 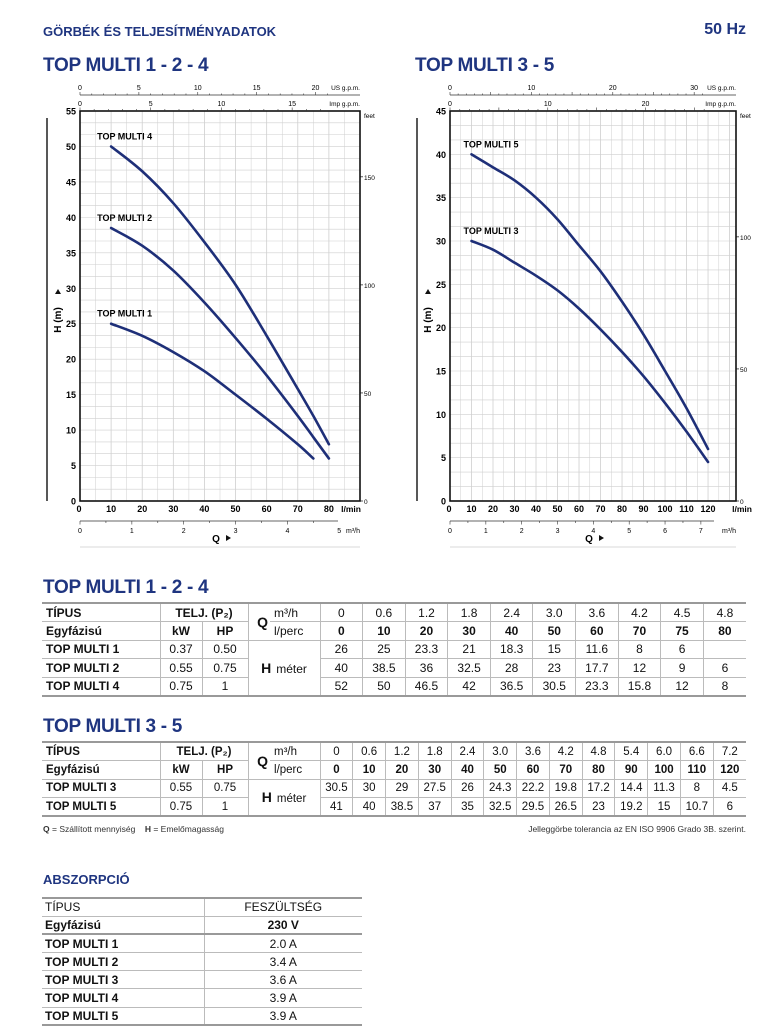 What do you see at coordinates (225, 806) in the screenshot?
I see `hp-value: 1` at bounding box center [225, 806].